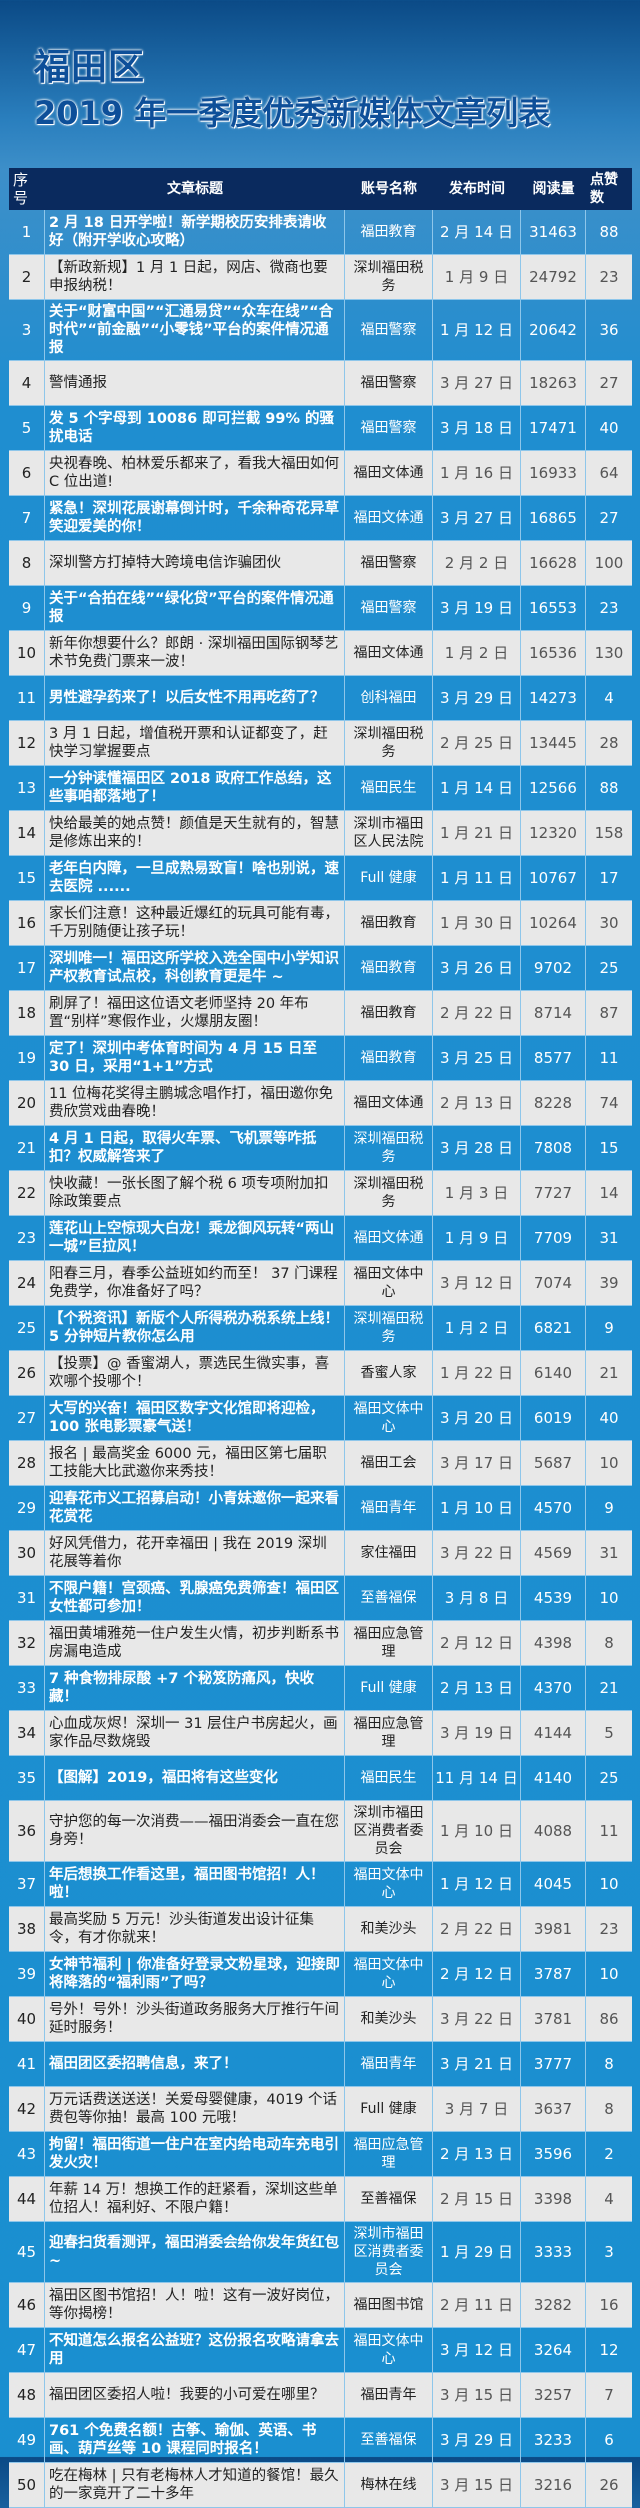 This screenshot has width=640, height=2508. What do you see at coordinates (195, 2305) in the screenshot?
I see `article-title: 福田区图书馆招！人！啦！这有一波好岗位，等你揭榜！` at bounding box center [195, 2305].